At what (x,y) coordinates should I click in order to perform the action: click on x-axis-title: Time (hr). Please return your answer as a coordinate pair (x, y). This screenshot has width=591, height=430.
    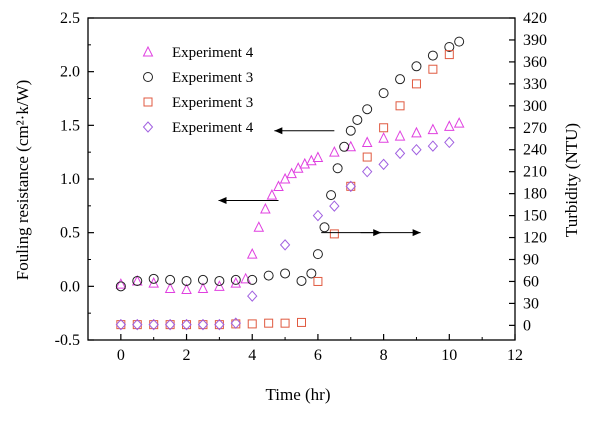
    Looking at the image, I should click on (297, 394).